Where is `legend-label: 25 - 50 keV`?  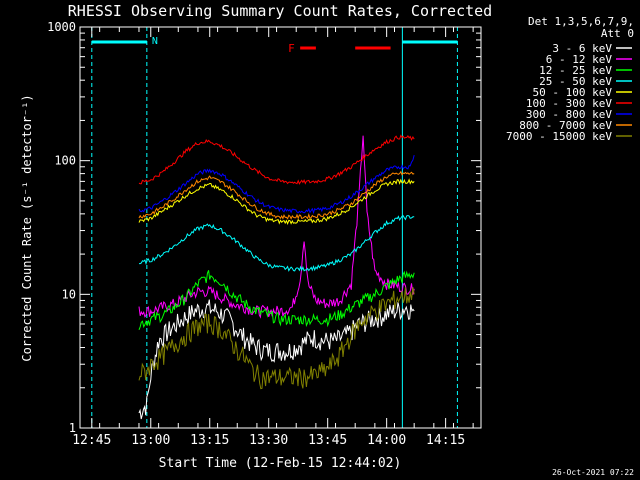 legend-label: 25 - 50 keV is located at coordinates (575, 81).